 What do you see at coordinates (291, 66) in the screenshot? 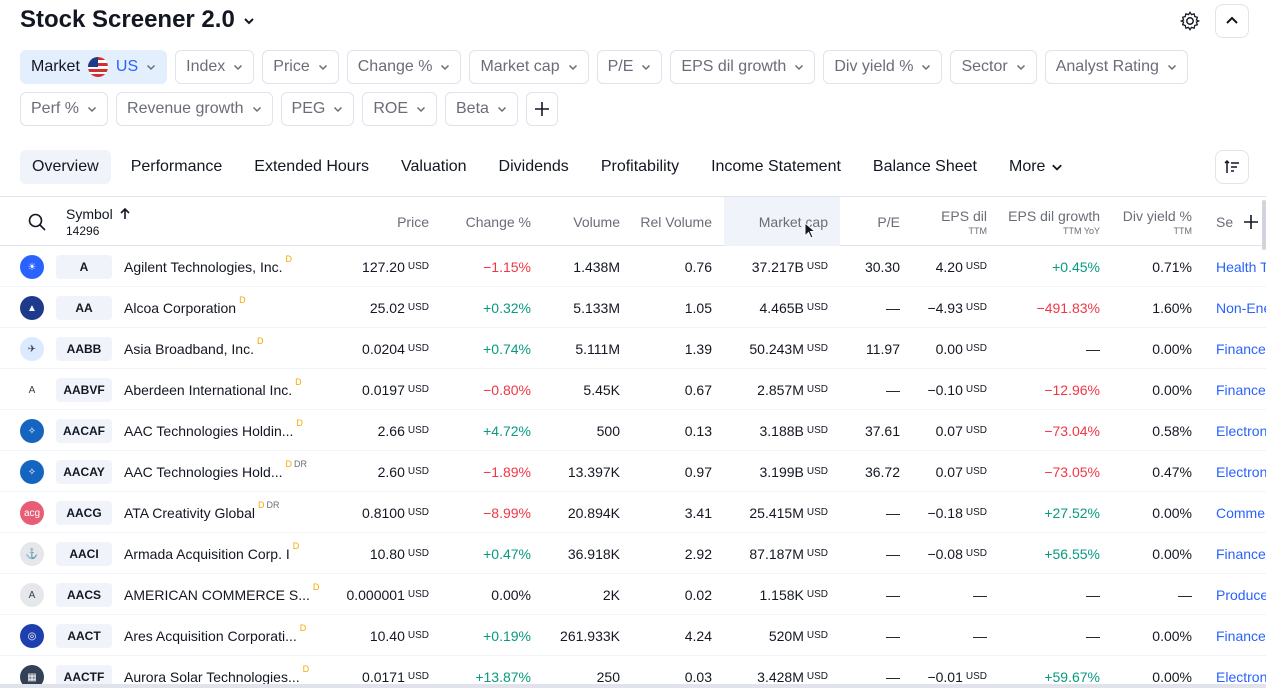
I see `filter-label: Price` at bounding box center [291, 66].